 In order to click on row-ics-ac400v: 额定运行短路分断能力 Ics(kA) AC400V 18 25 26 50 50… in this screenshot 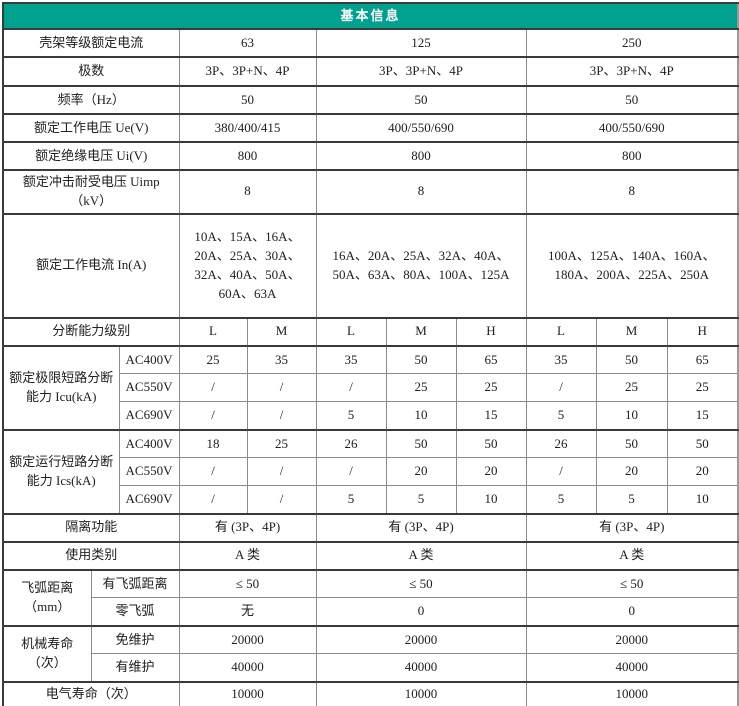, I will do `click(370, 471)`.